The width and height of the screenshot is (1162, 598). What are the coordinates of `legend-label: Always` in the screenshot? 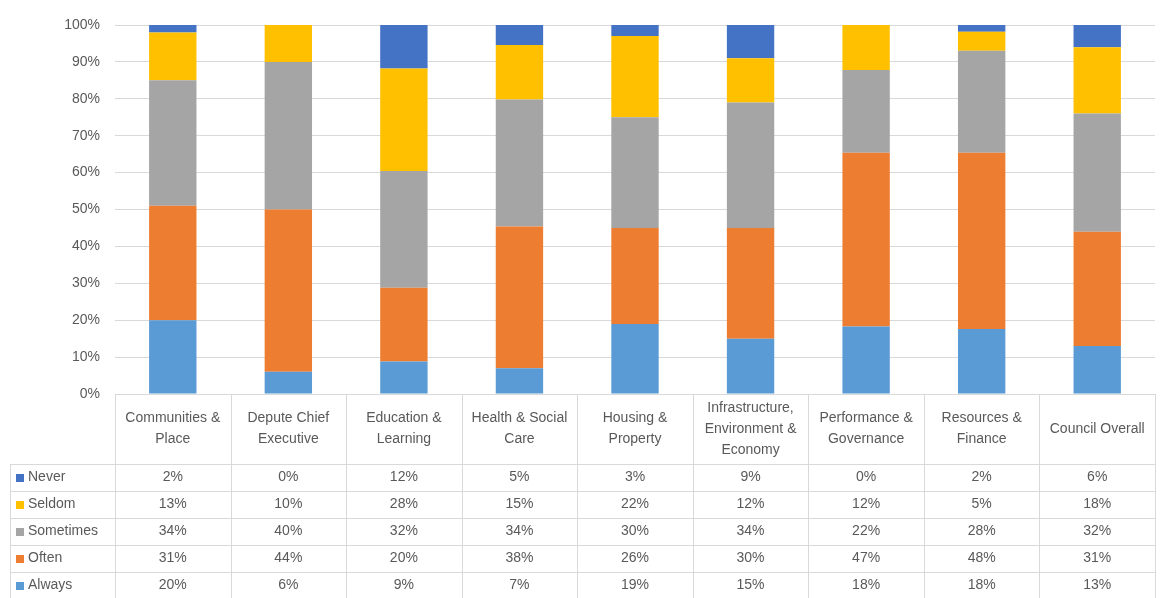 It's located at (50, 584).